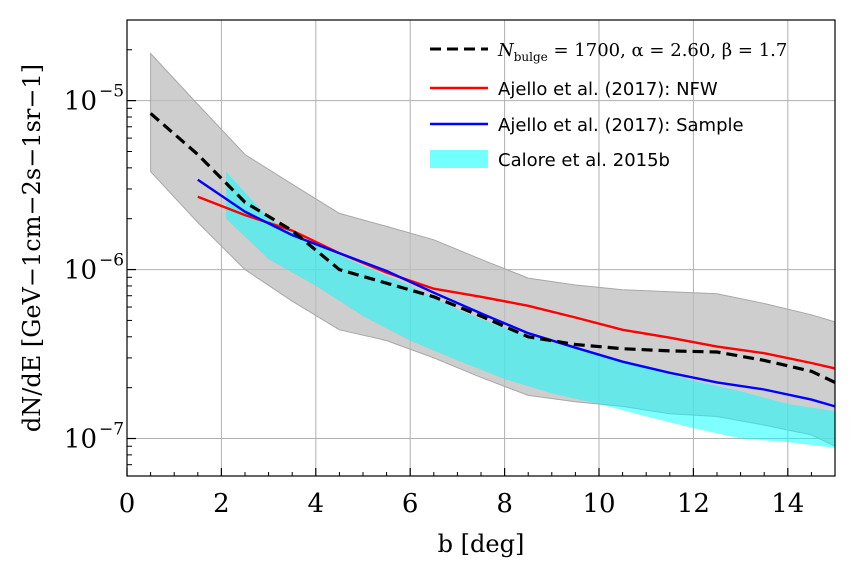 This screenshot has height=570, width=855. Describe the element at coordinates (221, 504) in the screenshot. I see `x-tick-label: 2` at that location.